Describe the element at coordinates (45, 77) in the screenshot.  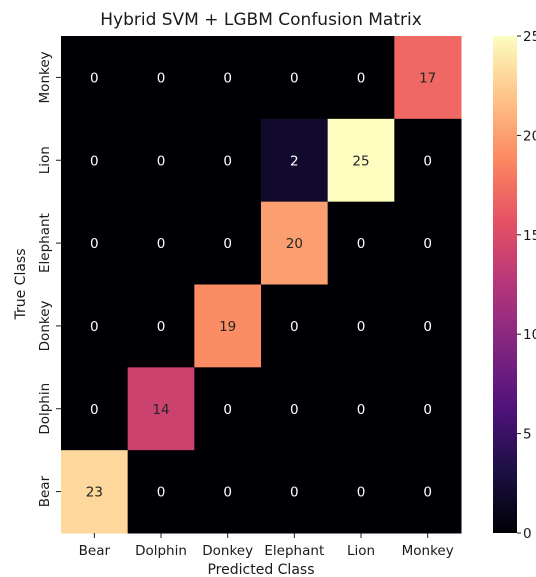
I see `y-tick-label: Monkey` at that location.